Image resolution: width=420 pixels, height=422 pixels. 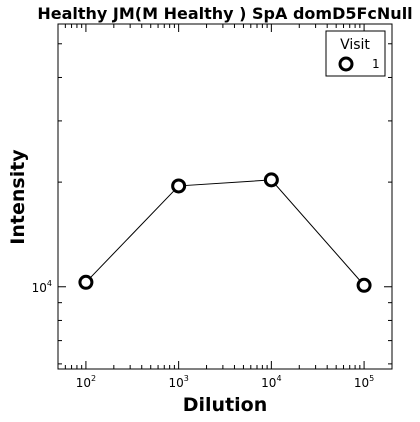 What do you see at coordinates (42, 287) in the screenshot?
I see `y-tick-label: 104` at bounding box center [42, 287].